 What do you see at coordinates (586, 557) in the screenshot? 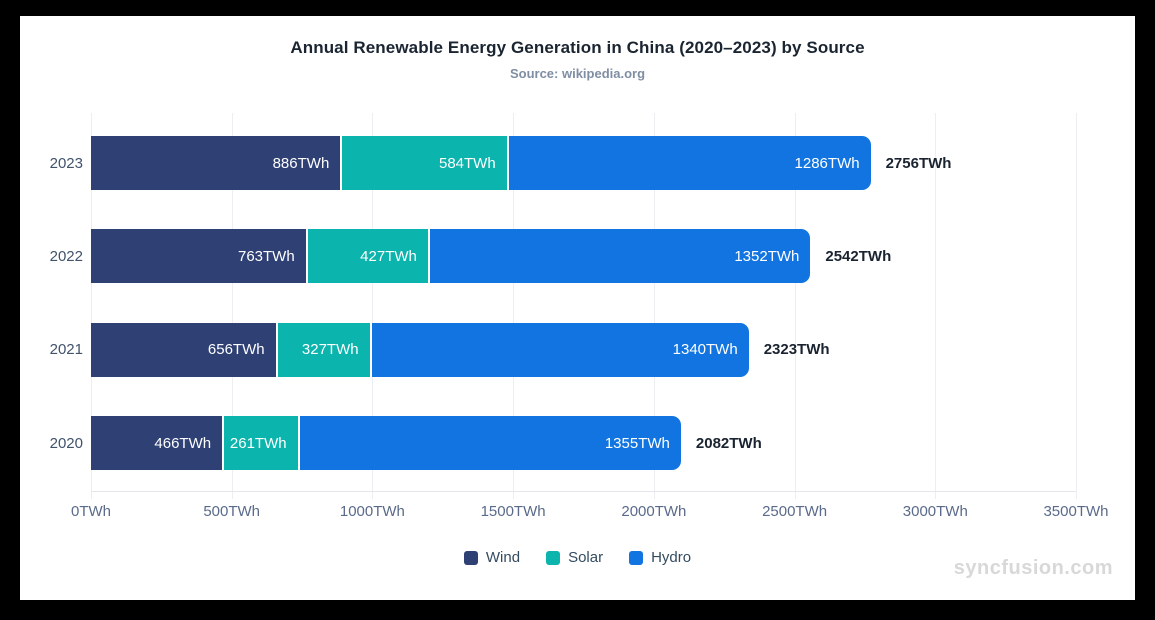
I see `legend-label: Solar` at bounding box center [586, 557].